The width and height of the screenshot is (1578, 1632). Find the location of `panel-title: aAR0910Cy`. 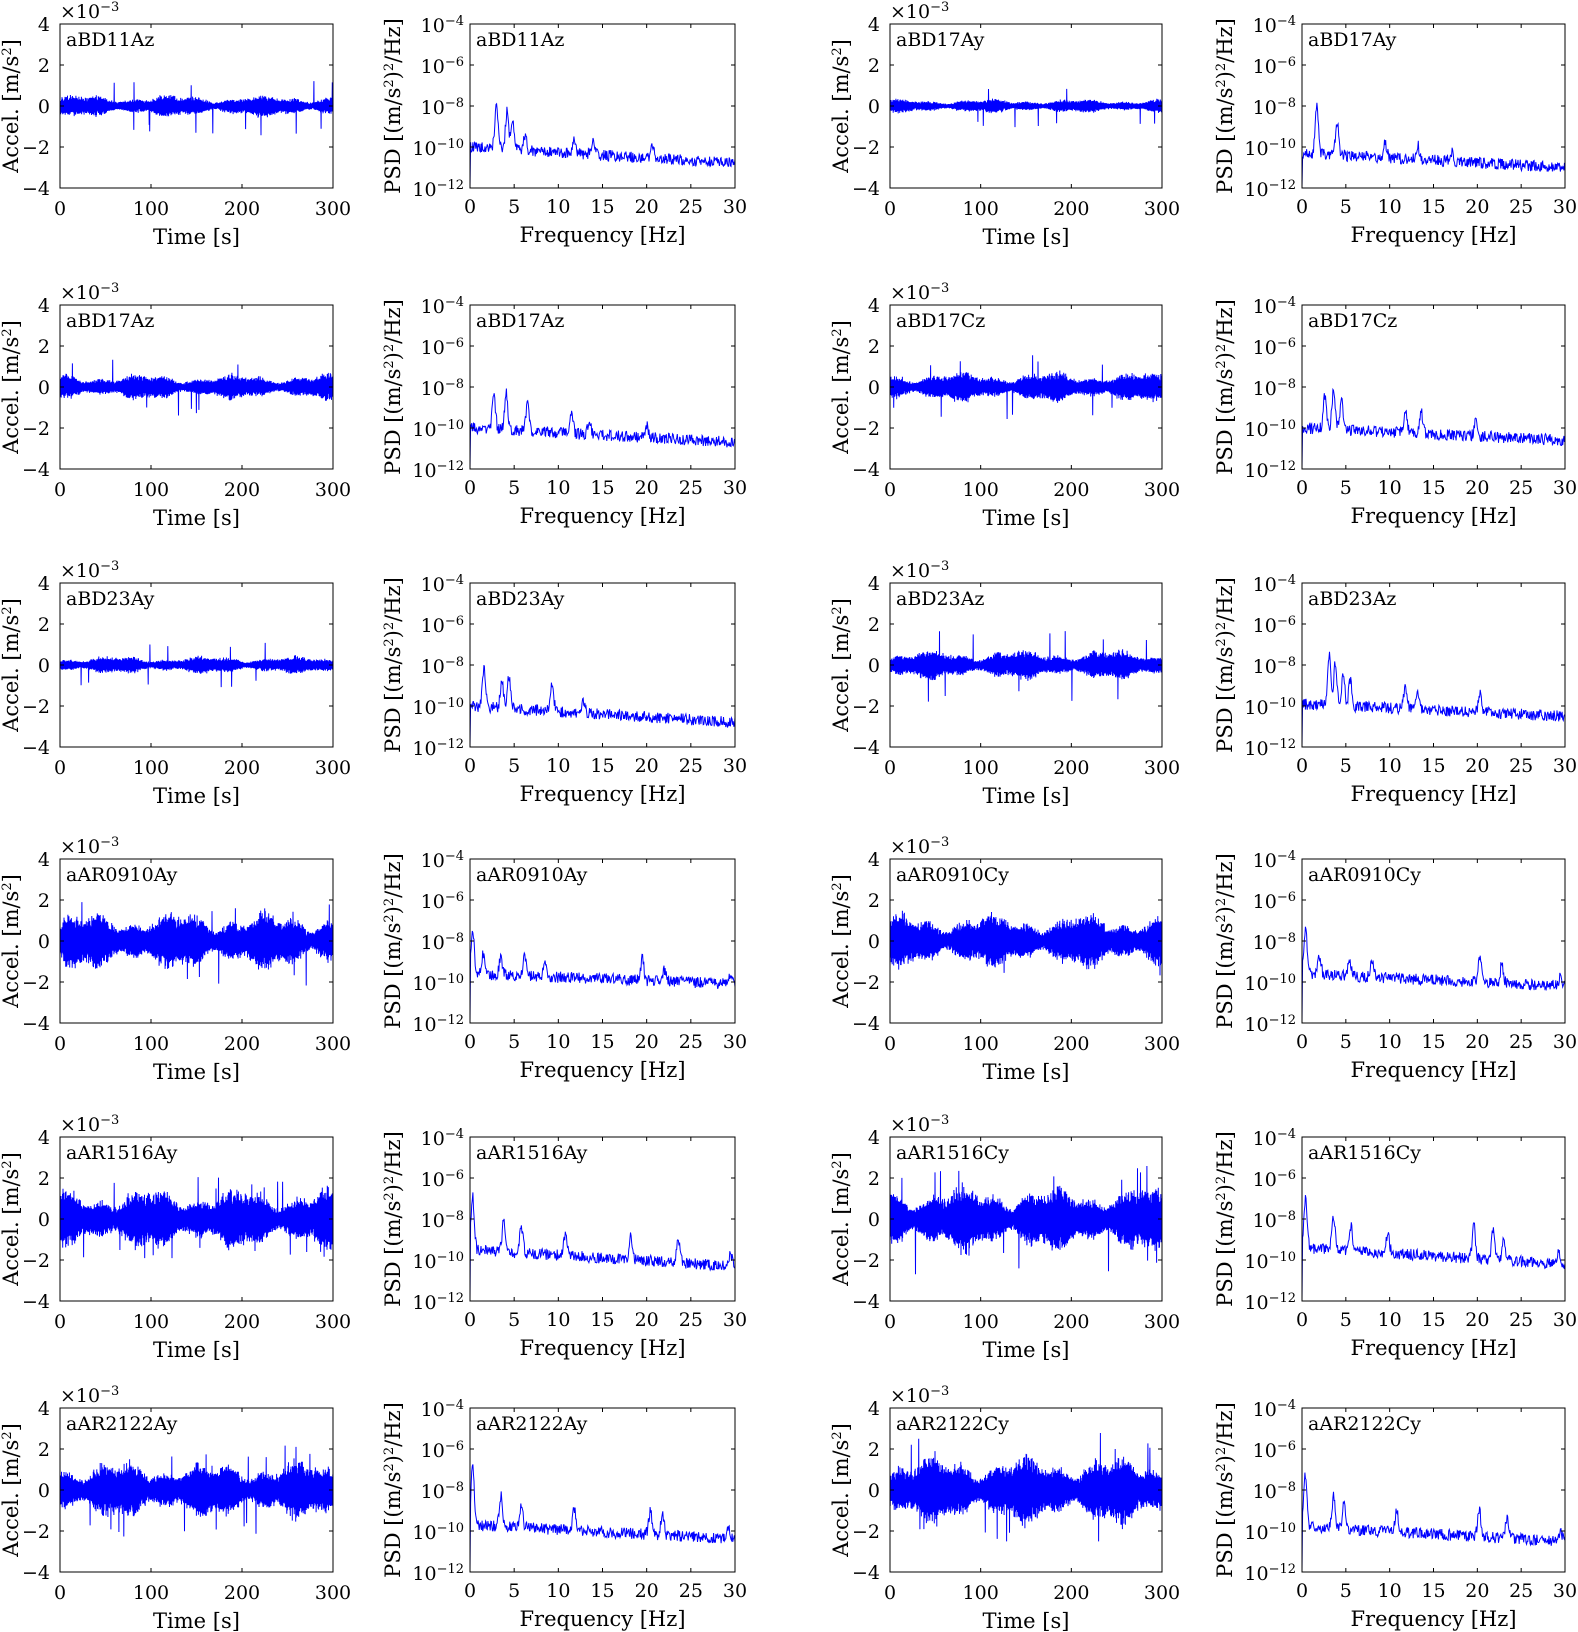

panel-title: aAR0910Cy is located at coordinates (1364, 875).